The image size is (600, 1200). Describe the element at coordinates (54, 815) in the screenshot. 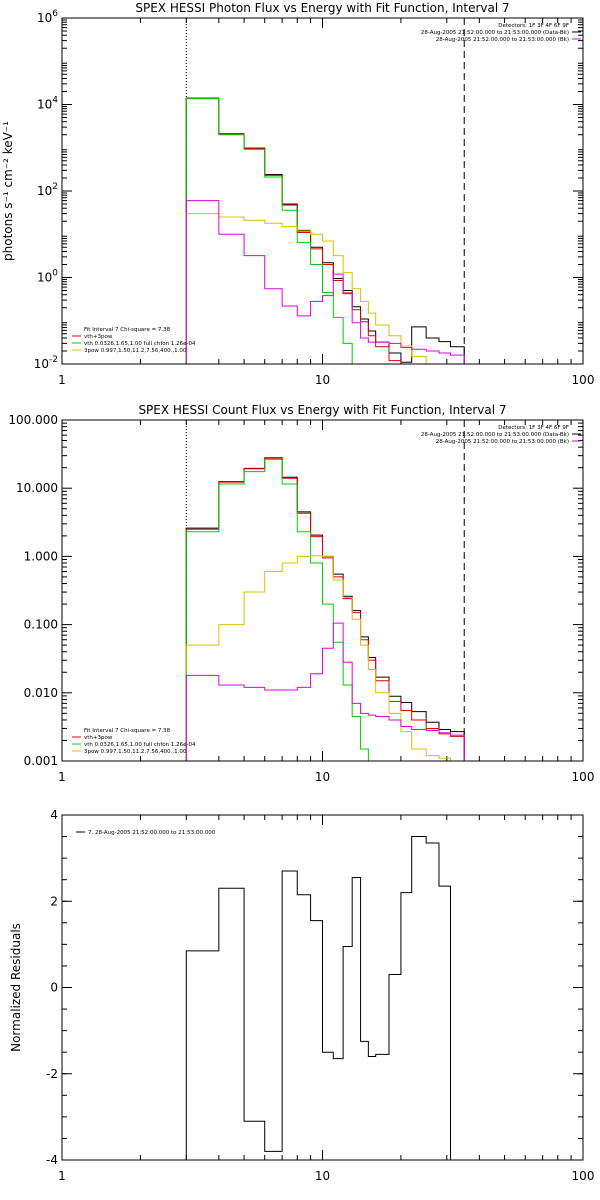

I see `y-tick-label: 4` at that location.